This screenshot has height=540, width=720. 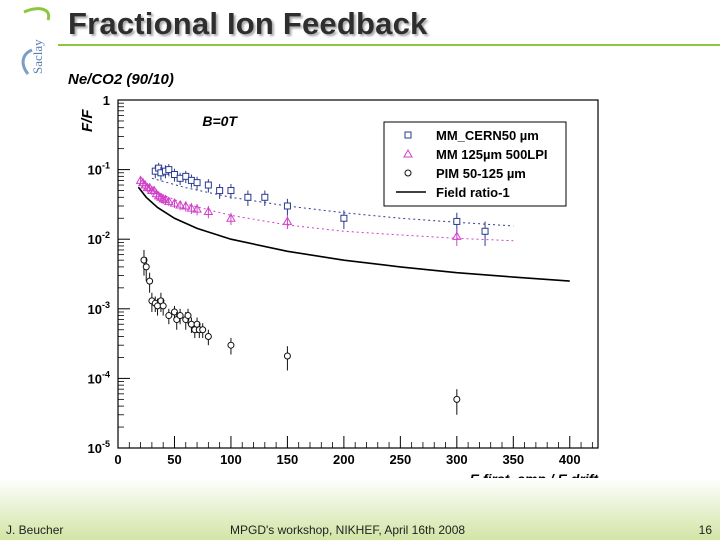 What do you see at coordinates (99, 377) in the screenshot?
I see `y-tick-label: 10⁻⁴` at bounding box center [99, 377].